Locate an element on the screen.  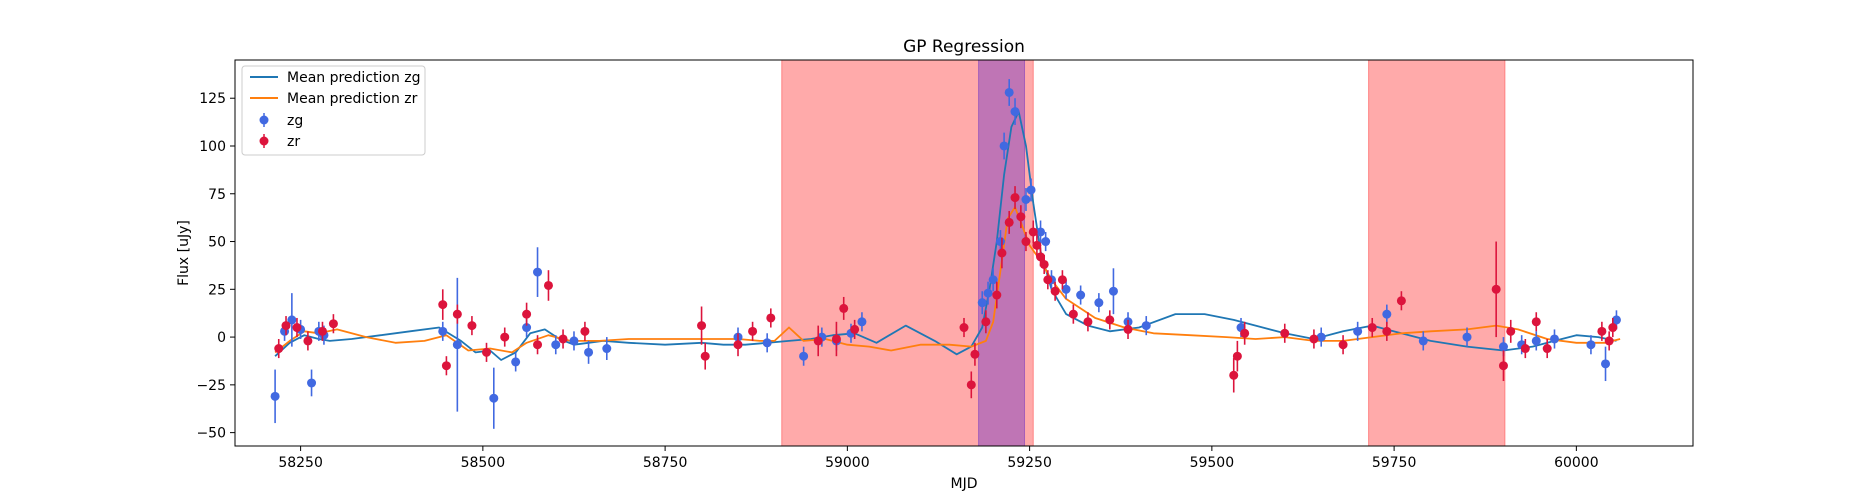
legend-label-zg: zg is located at coordinates (295, 121).